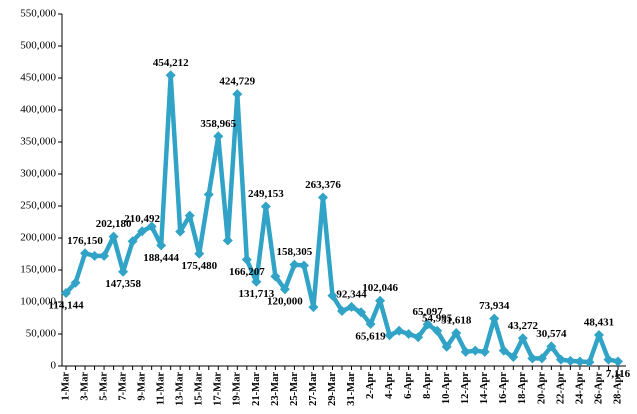  I want to click on y-tick-label: 400,000, so click(38, 110).